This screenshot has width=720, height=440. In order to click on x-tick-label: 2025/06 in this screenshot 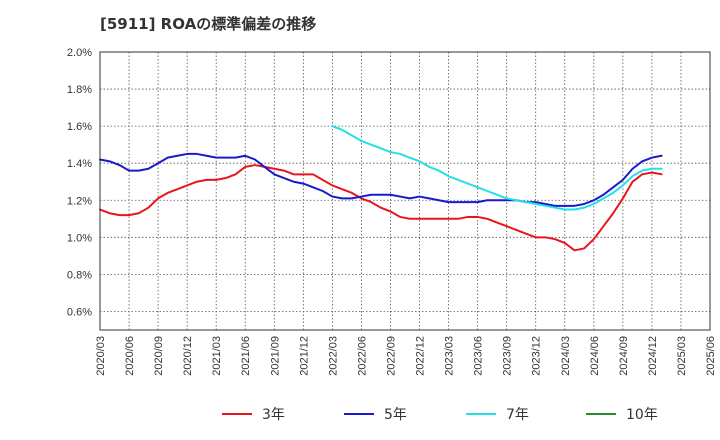, I will do `click(711, 356)`.